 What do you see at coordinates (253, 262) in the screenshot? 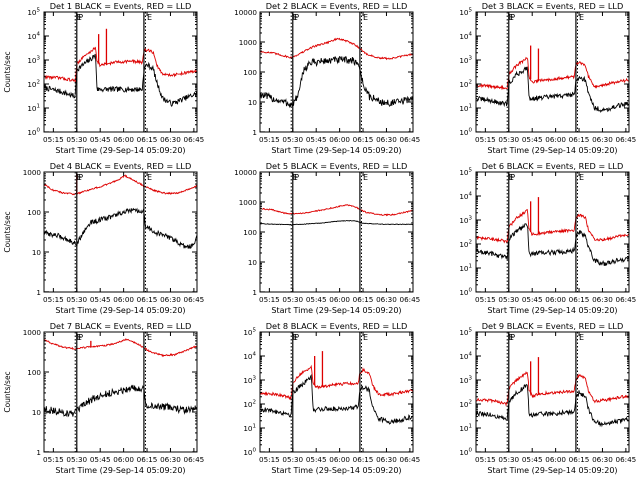
I see `y-tick-label: 10` at bounding box center [253, 262].